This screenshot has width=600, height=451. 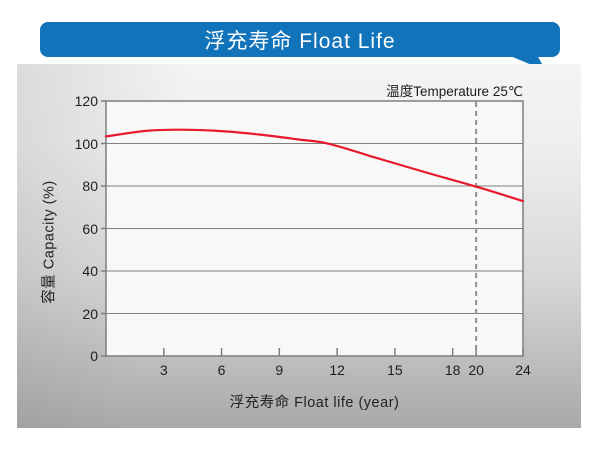 What do you see at coordinates (49, 242) in the screenshot?
I see `y-axis-title: 容量 Capacity (%)` at bounding box center [49, 242].